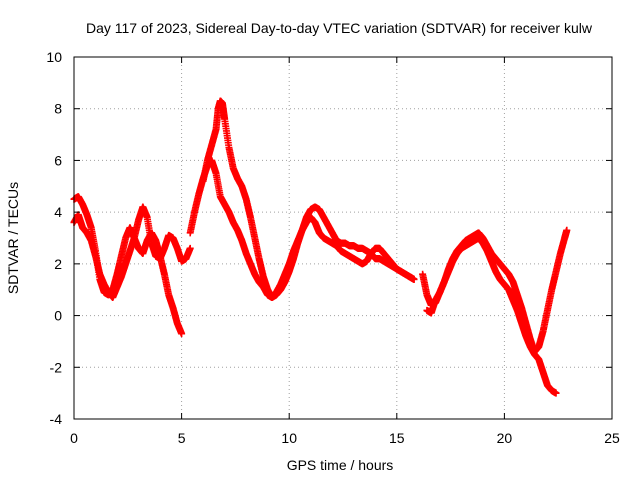 This screenshot has height=480, width=640. Describe the element at coordinates (612, 438) in the screenshot. I see `x-tick-label: 25` at that location.